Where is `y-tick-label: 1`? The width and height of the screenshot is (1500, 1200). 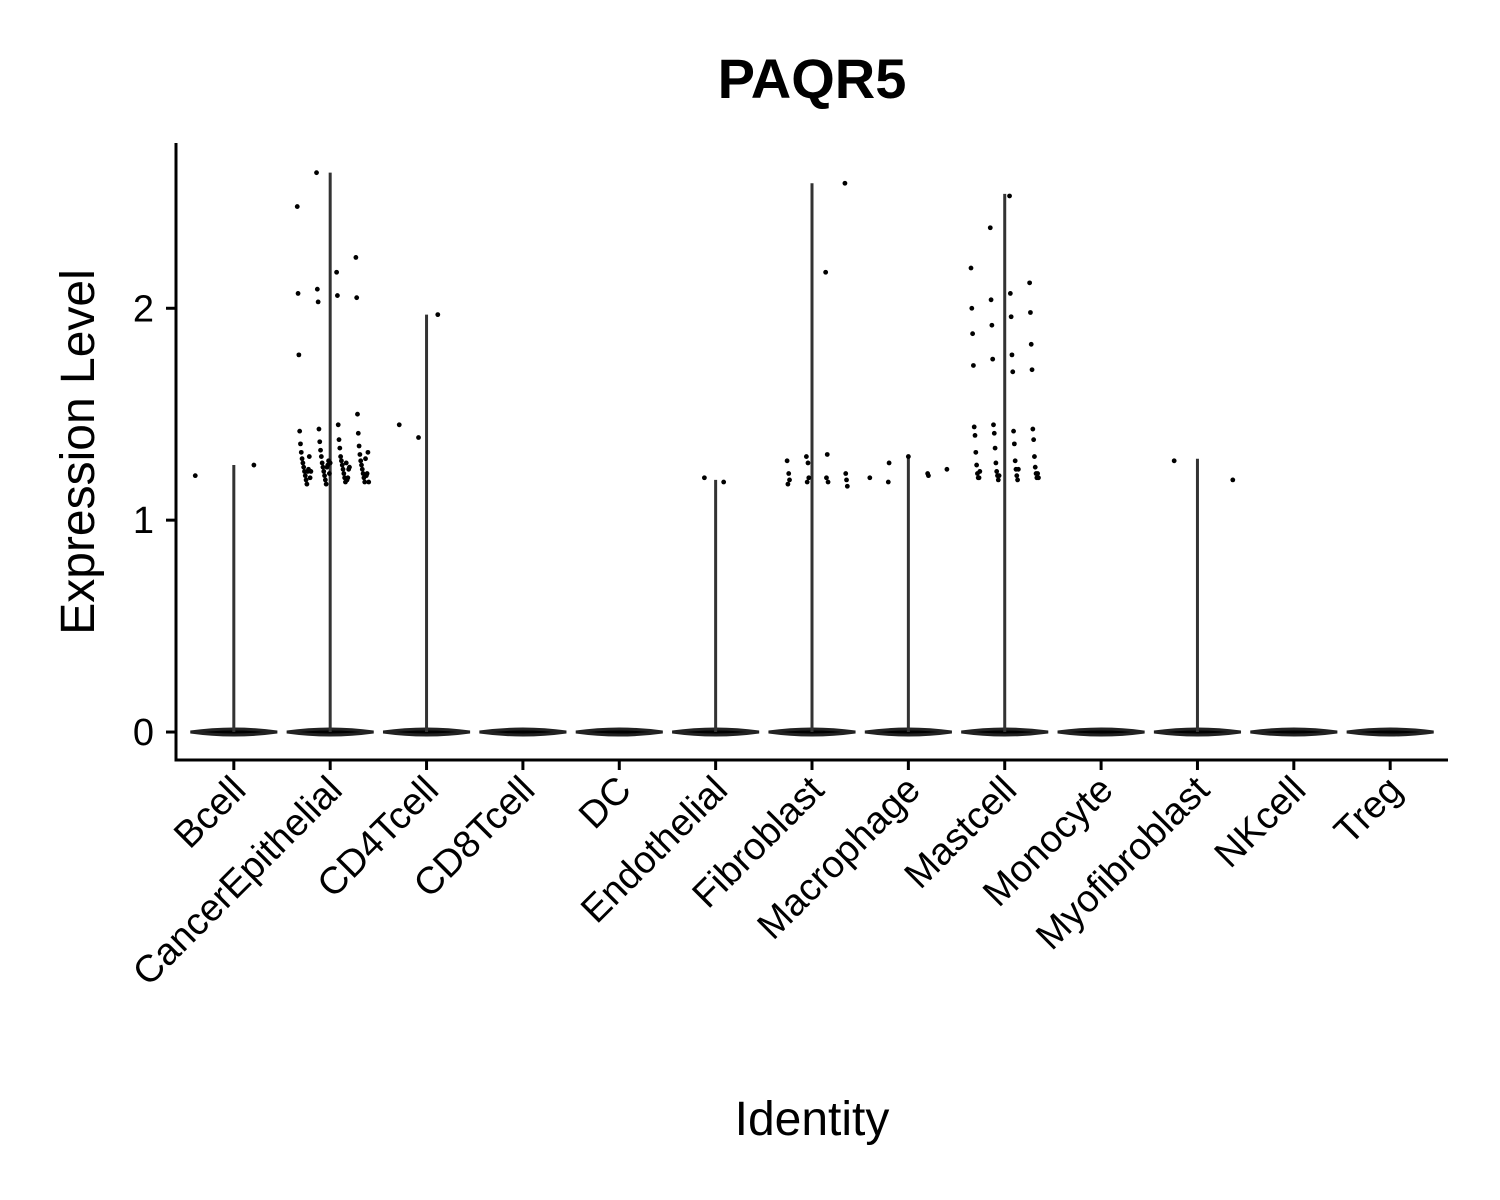 y-tick-label: 1 is located at coordinates (143, 521).